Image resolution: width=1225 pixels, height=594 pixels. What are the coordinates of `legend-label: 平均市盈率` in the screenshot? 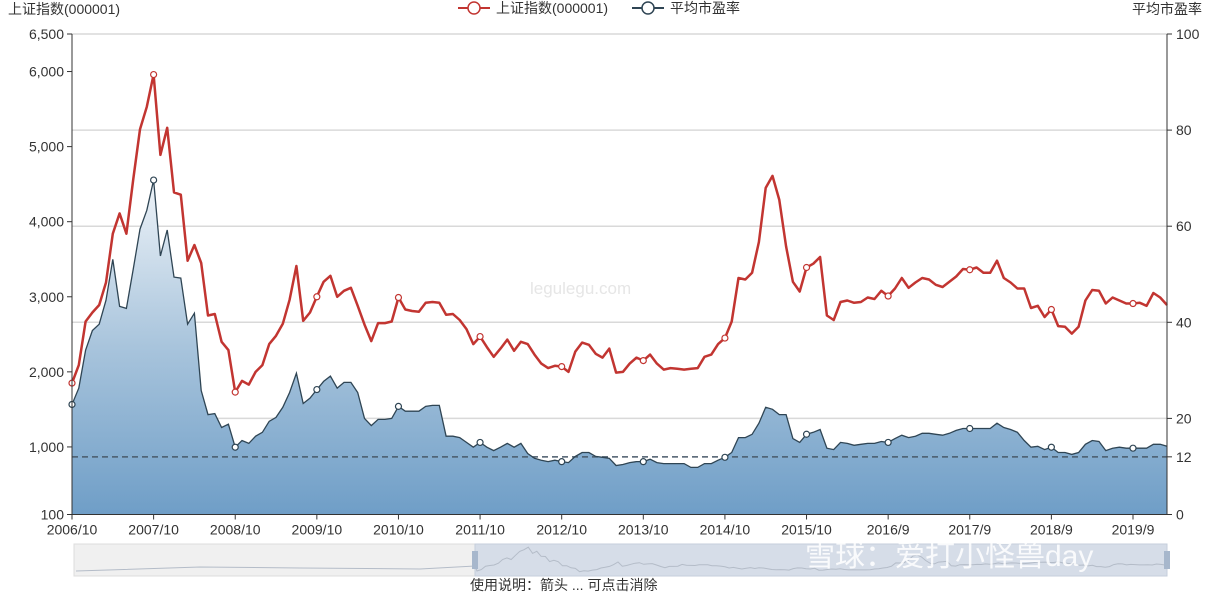 It's located at (705, 8).